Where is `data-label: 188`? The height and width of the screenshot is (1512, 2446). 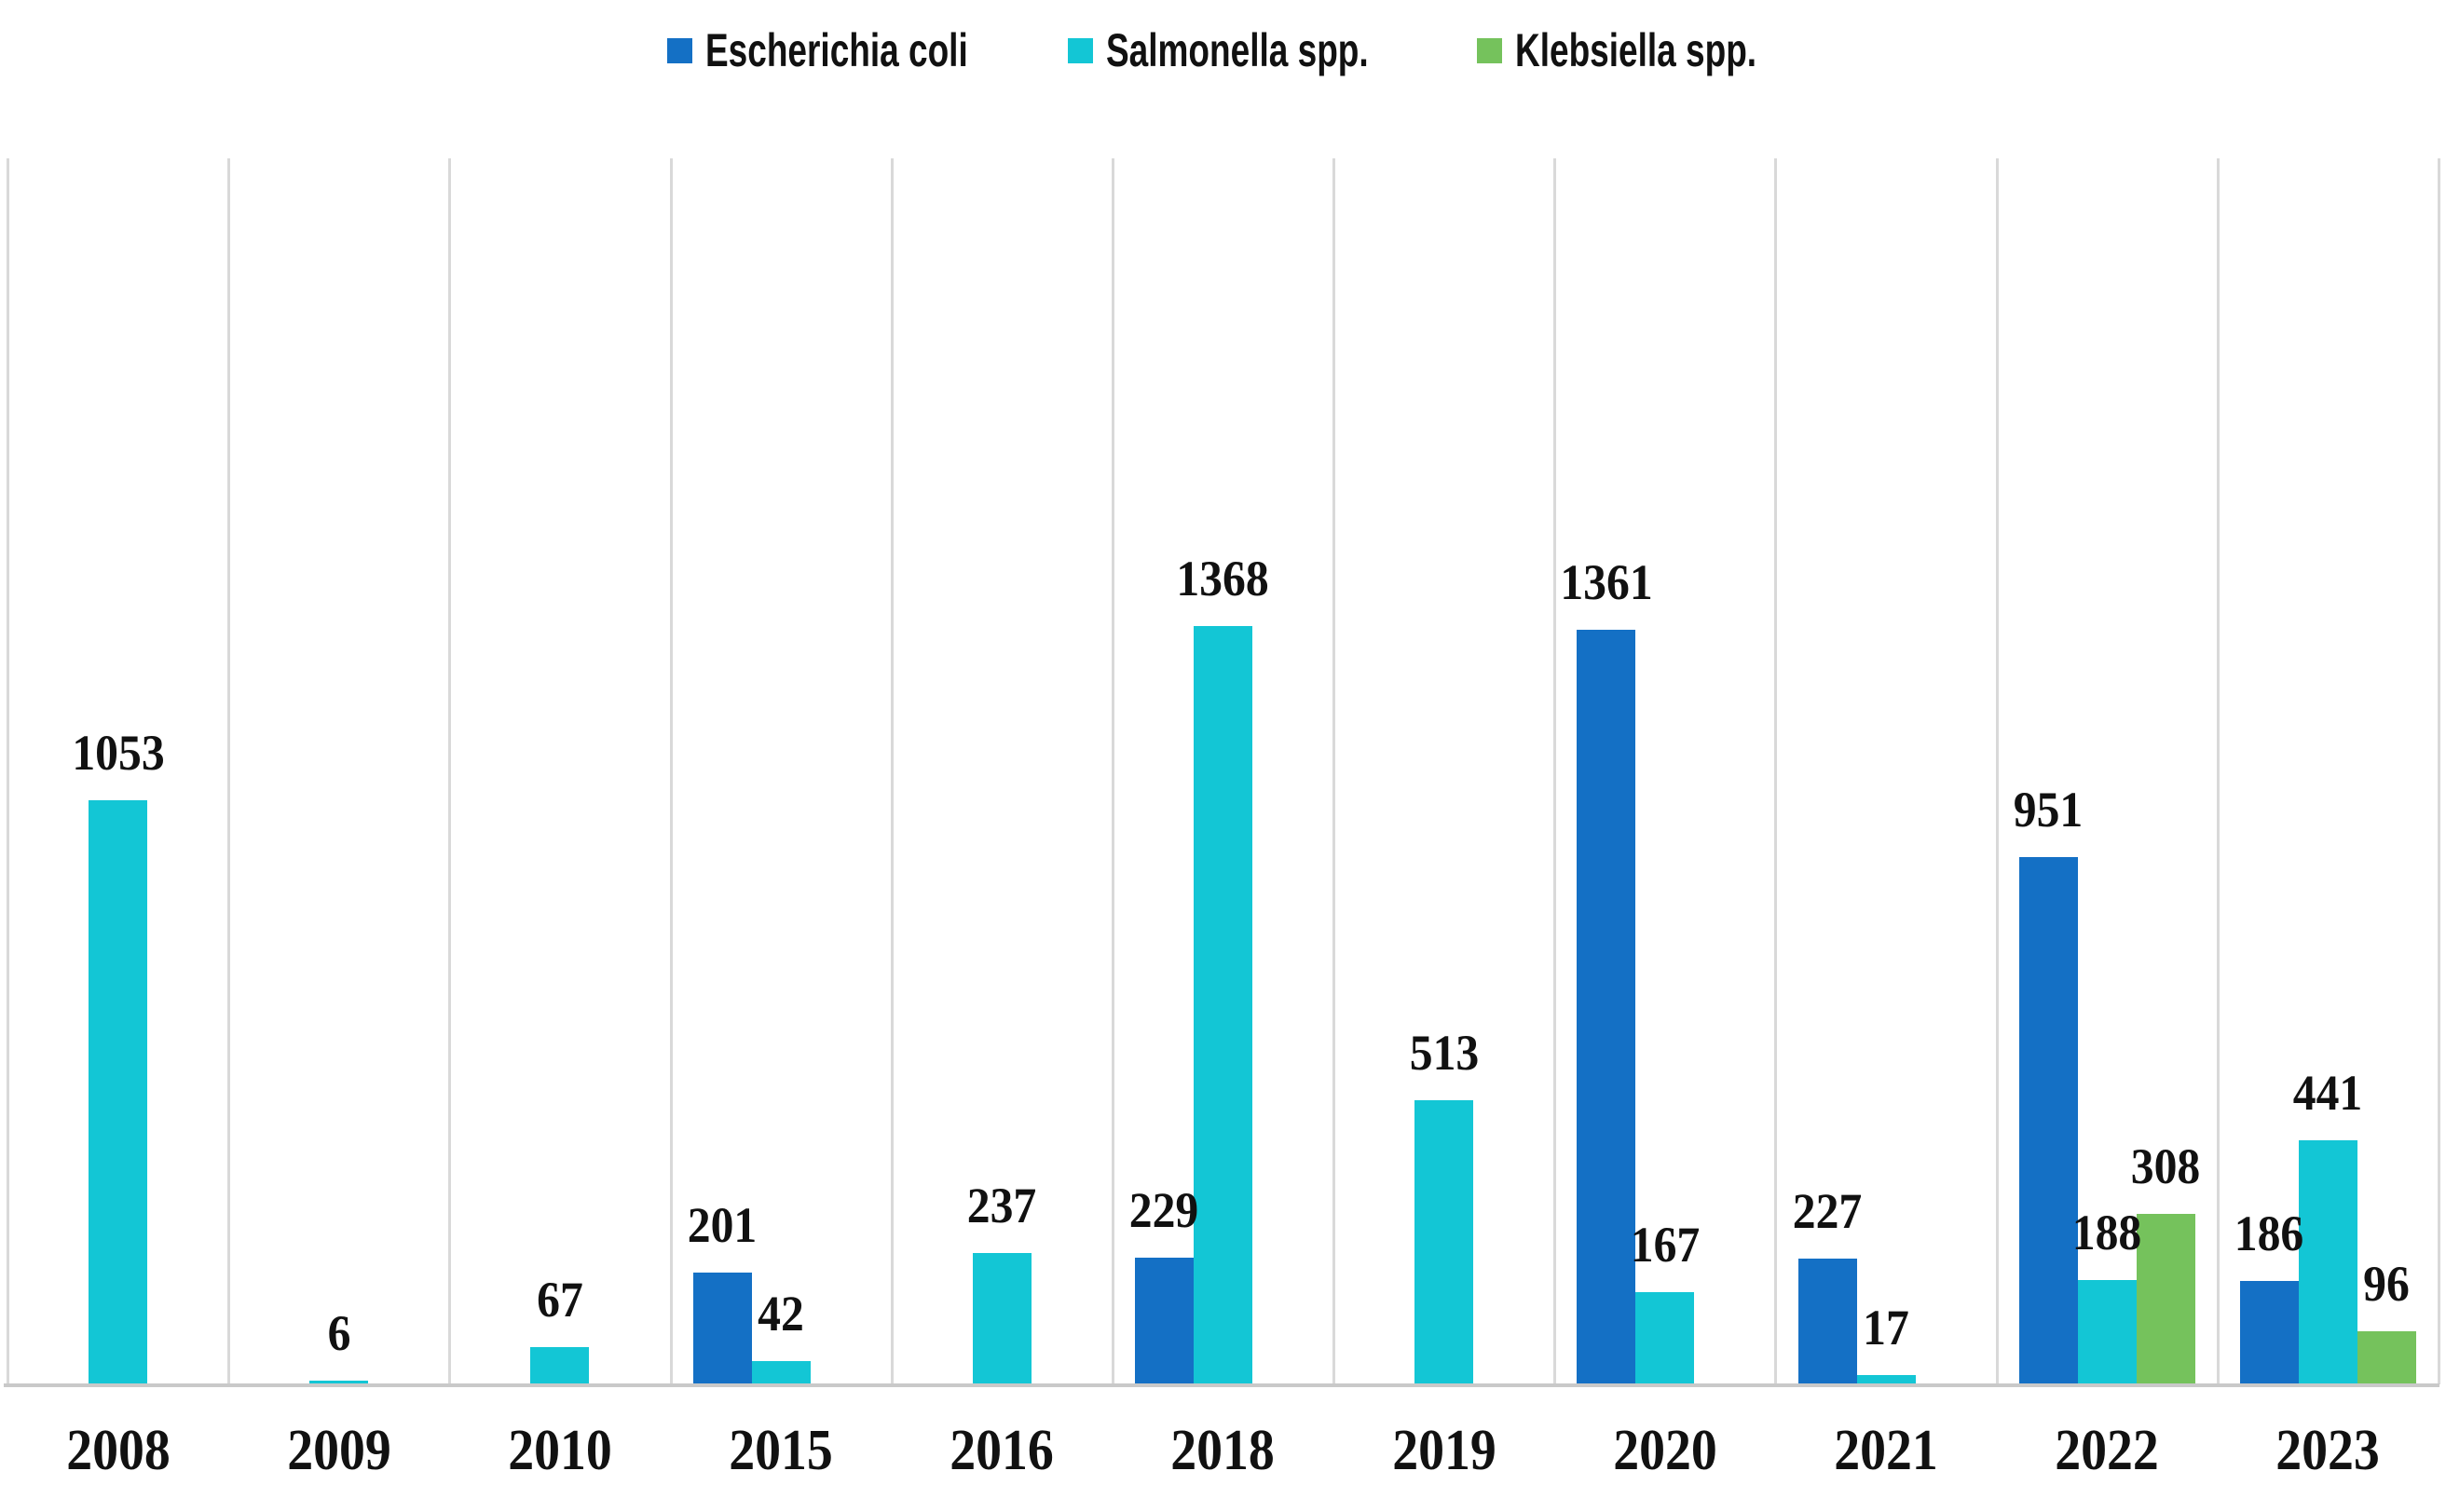 data-label: 188 is located at coordinates (2106, 1232).